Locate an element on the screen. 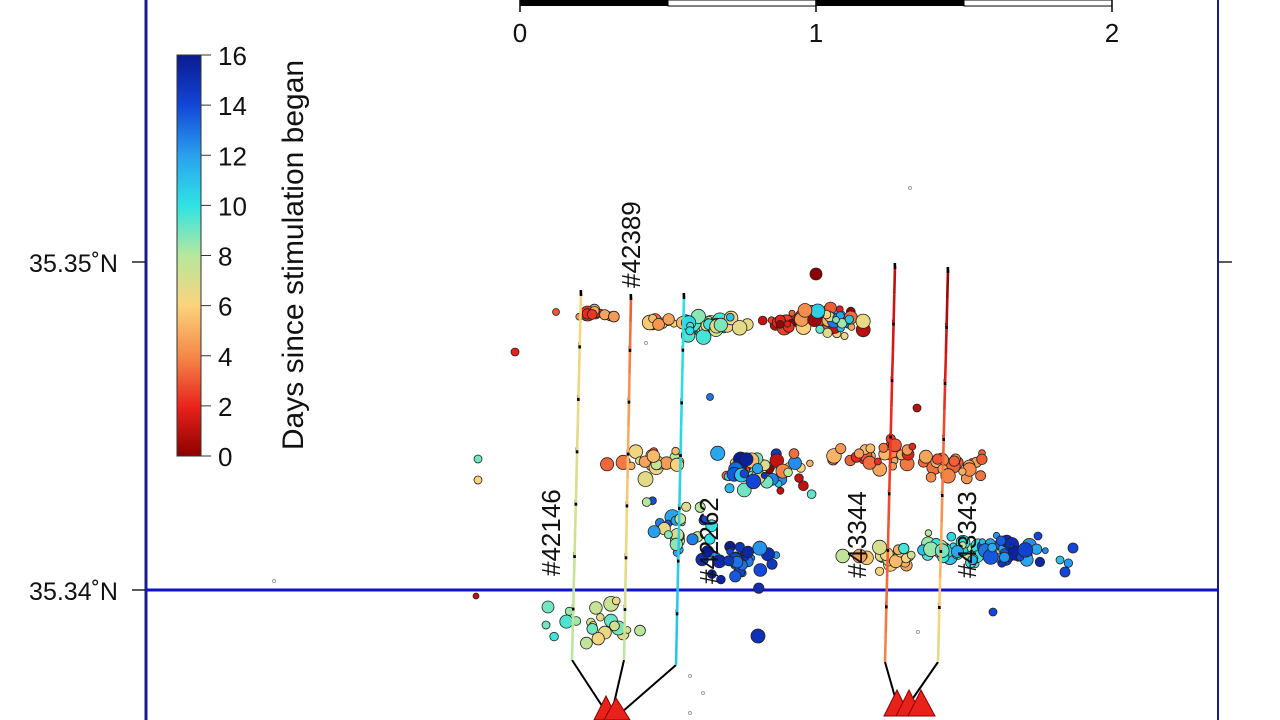  well-label: #43343 is located at coordinates (967, 534).